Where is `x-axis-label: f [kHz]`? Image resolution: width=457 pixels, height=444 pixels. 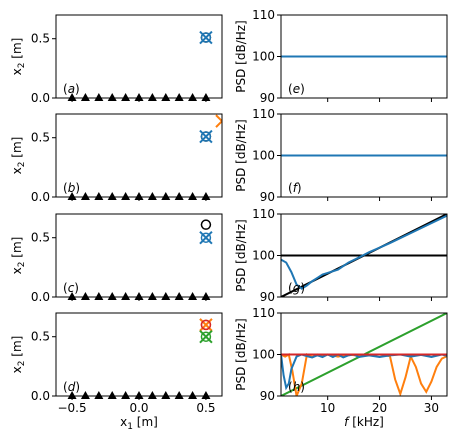 x-axis-label: f [kHz] is located at coordinates (364, 422).